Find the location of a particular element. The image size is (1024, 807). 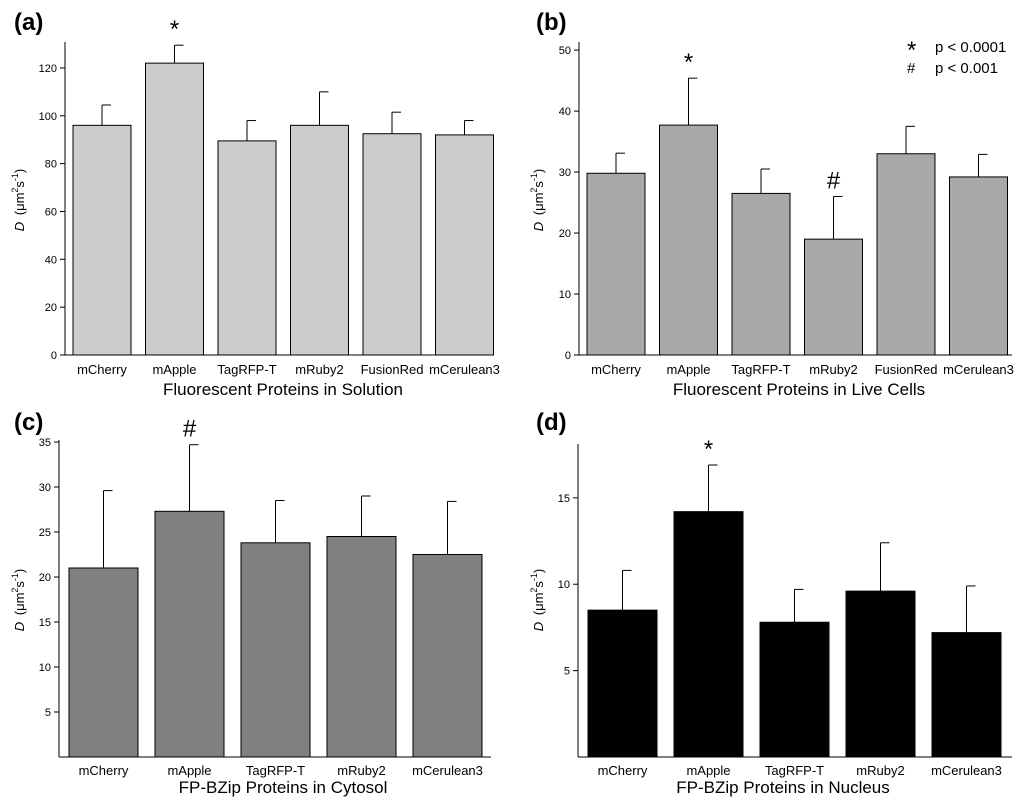

legend: * p < 0.0001 # p < 0.001 is located at coordinates (956, 57).